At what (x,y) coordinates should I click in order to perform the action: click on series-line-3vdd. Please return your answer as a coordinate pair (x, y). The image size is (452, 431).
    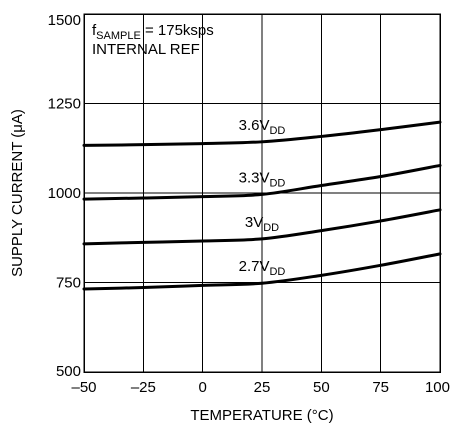
    Looking at the image, I should click on (262, 227).